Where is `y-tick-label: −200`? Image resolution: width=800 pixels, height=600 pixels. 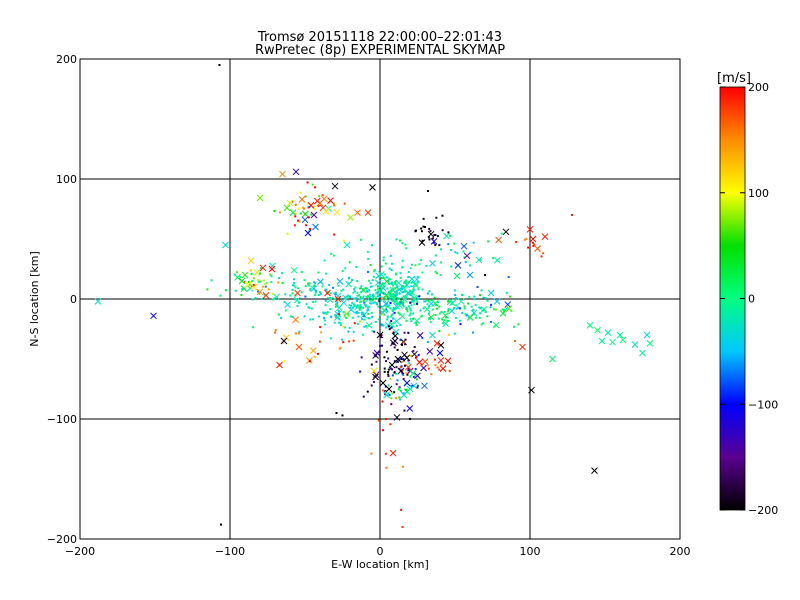
y-tick-label: −200 is located at coordinates (62, 539).